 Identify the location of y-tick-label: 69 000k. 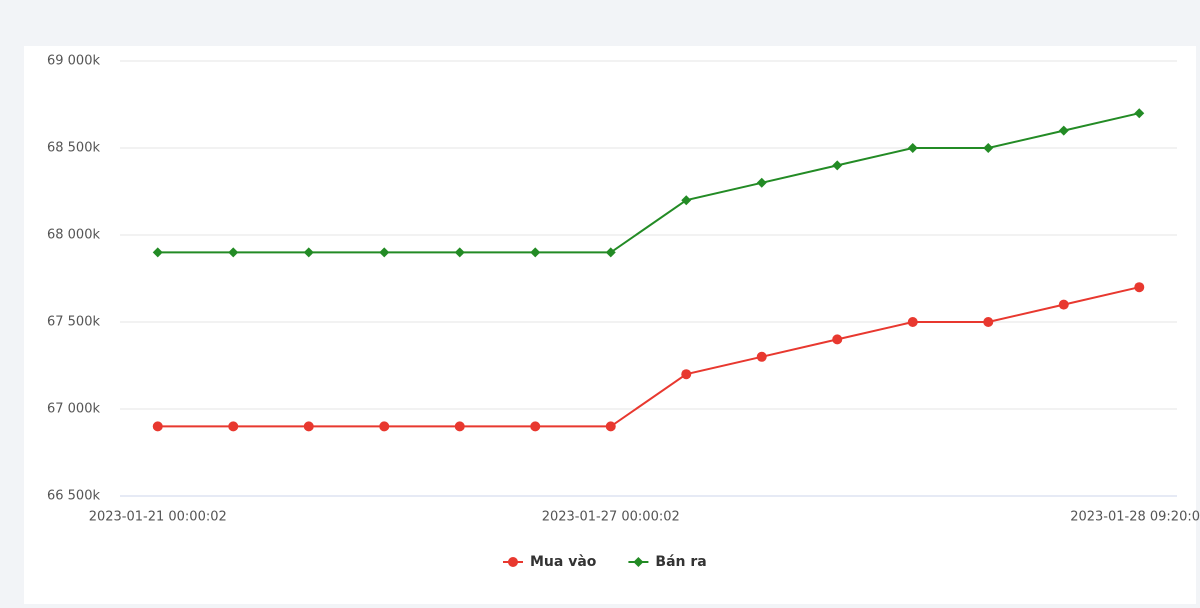
(73, 61).